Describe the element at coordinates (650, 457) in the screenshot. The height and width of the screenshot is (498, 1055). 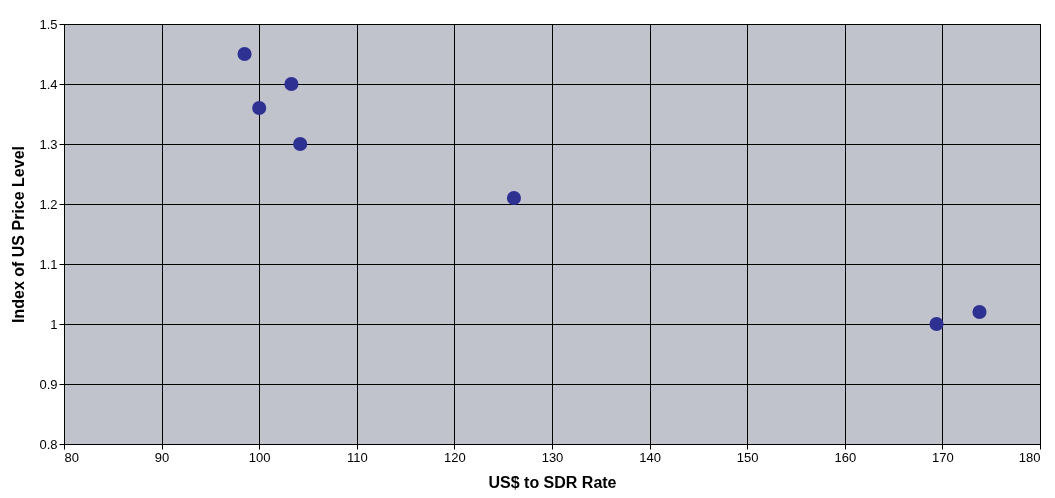
I see `x-tick-label: 140` at that location.